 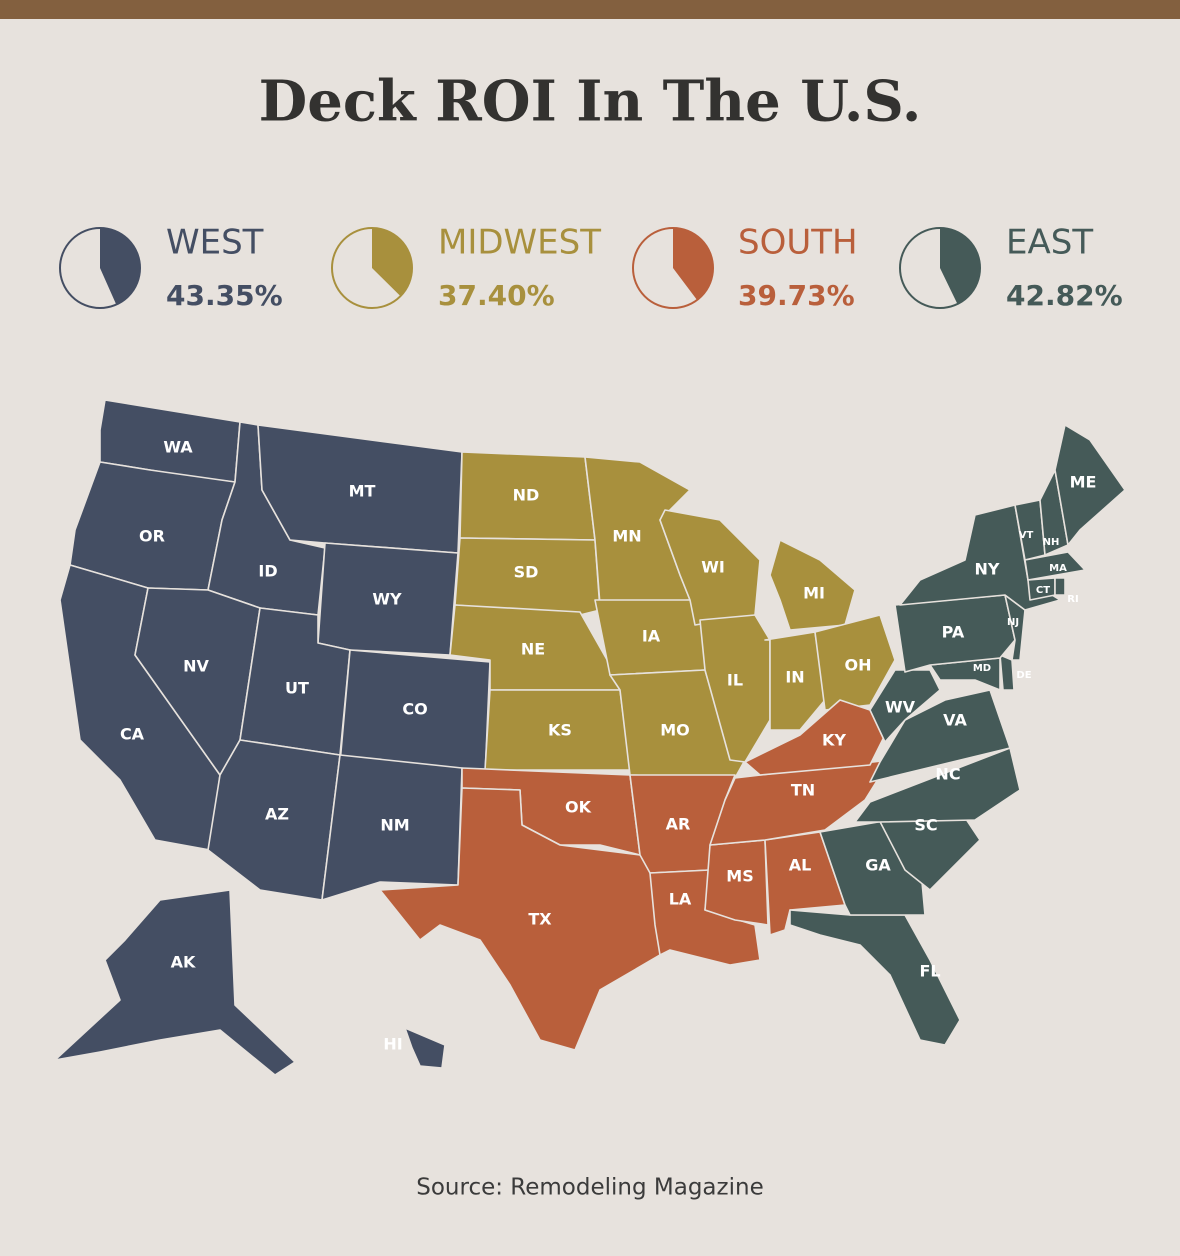 I want to click on region-roi: 43.35%, so click(x=224, y=295).